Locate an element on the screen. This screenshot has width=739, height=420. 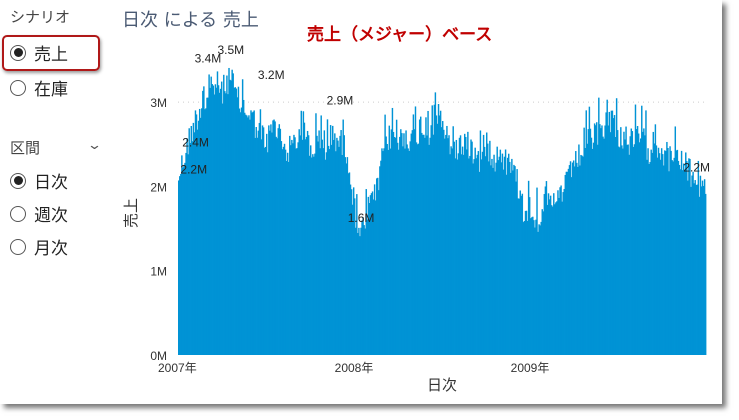
radio-label: 在庫 is located at coordinates (51, 90).